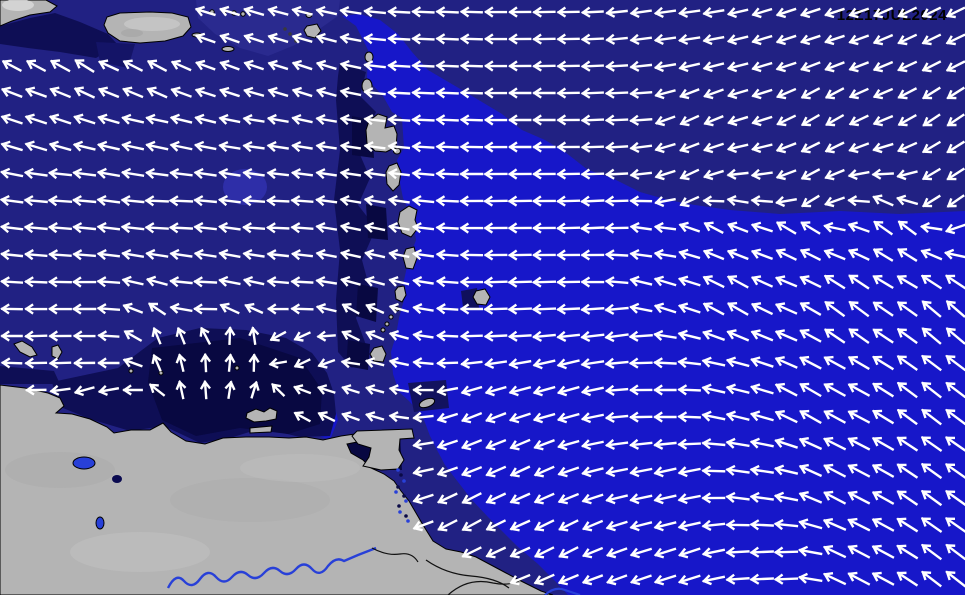 The height and width of the screenshot is (595, 965). Describe the element at coordinates (290, 34) in the screenshot. I see `st-kitts-nevis` at that location.